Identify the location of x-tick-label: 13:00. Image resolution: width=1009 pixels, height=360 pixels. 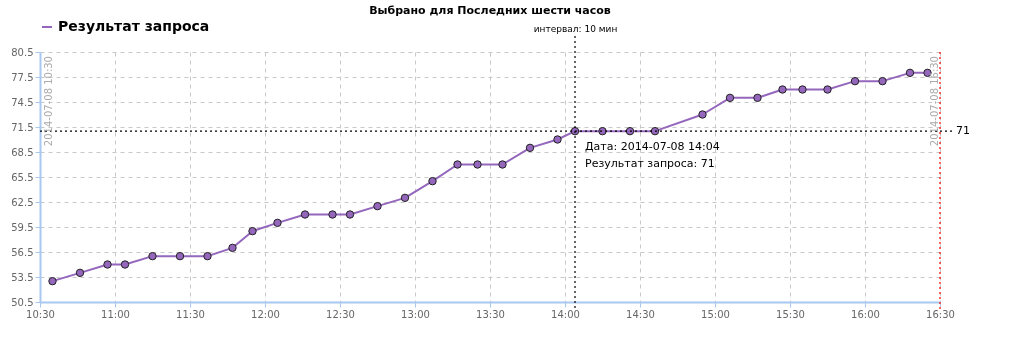
(415, 314).